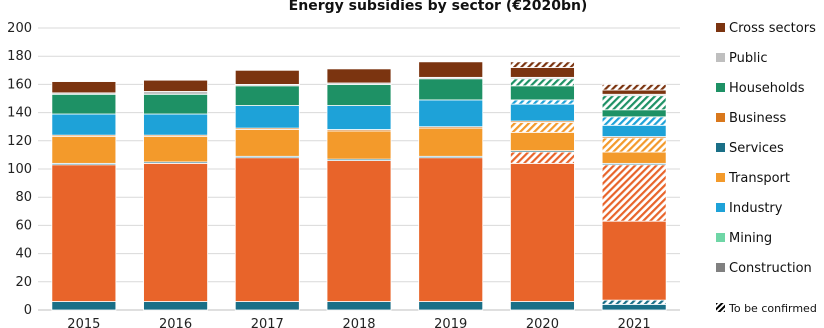 The height and width of the screenshot is (328, 824). Describe the element at coordinates (19, 28) in the screenshot. I see `y-tick-label: 200` at that location.